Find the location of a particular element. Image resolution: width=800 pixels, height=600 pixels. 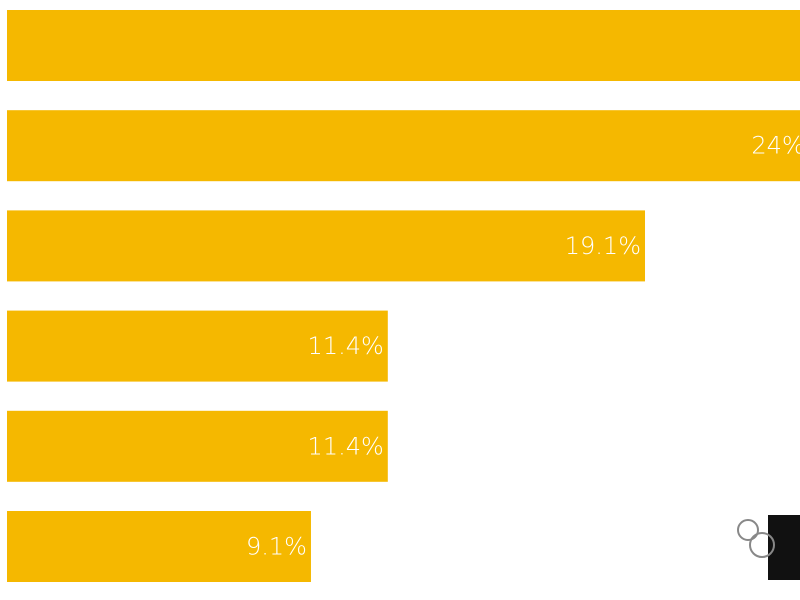

value-label: 19.1% is located at coordinates (603, 246).